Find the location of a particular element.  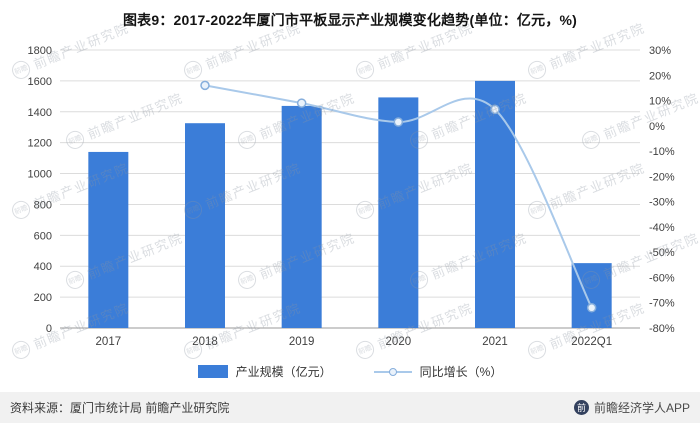

right-axis-label: -50% is located at coordinates (662, 253).